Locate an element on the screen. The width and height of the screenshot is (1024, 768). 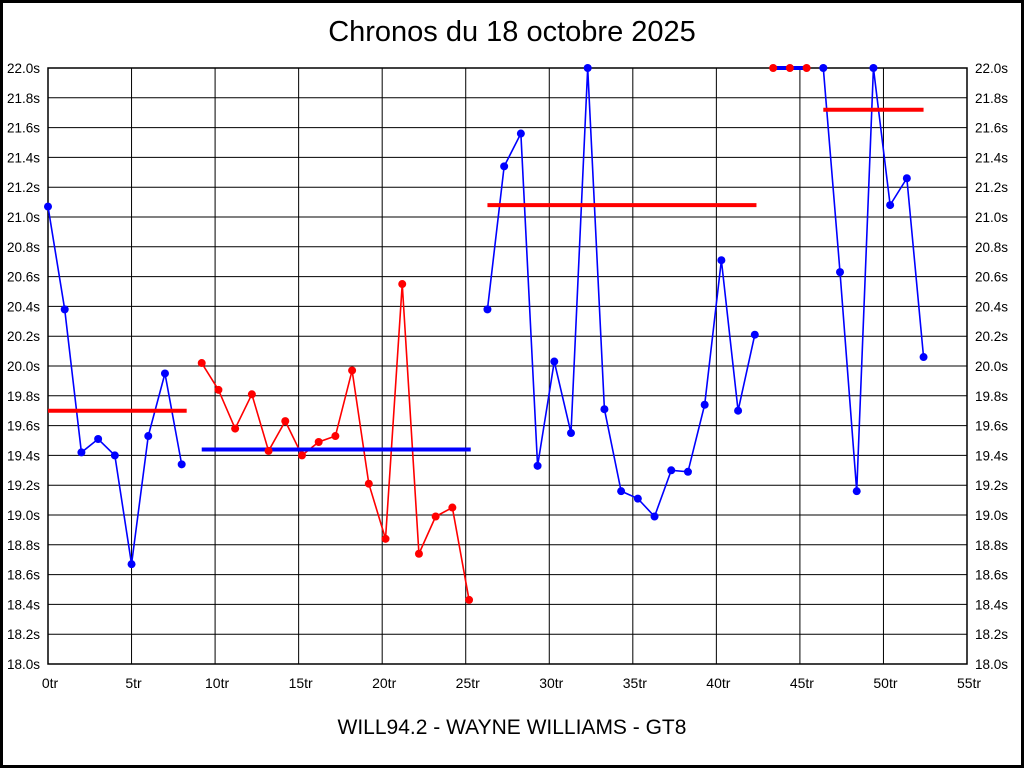
y-tick-label-right: 20.4s is located at coordinates (991, 306).